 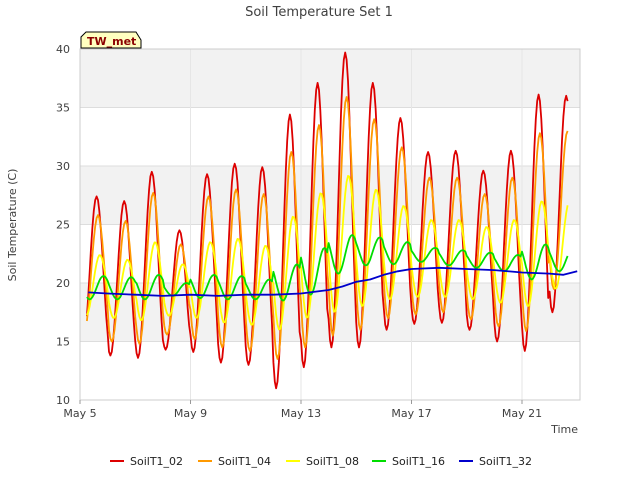 I want to click on x-tick-label: May 9, so click(x=190, y=413).